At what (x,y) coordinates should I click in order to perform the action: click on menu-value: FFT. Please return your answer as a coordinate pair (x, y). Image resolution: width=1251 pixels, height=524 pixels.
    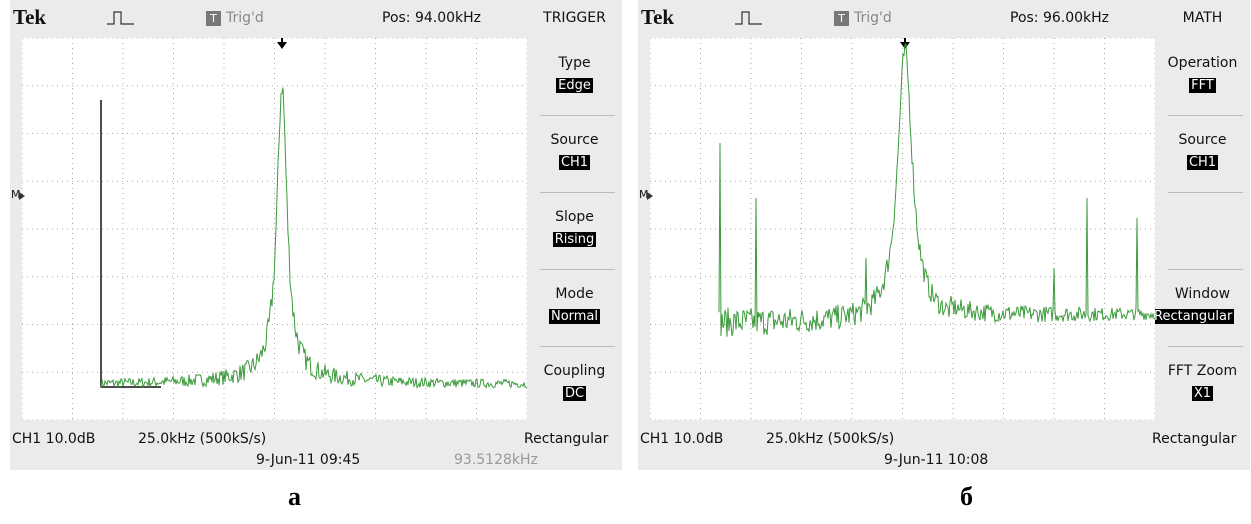
    Looking at the image, I should click on (1202, 85).